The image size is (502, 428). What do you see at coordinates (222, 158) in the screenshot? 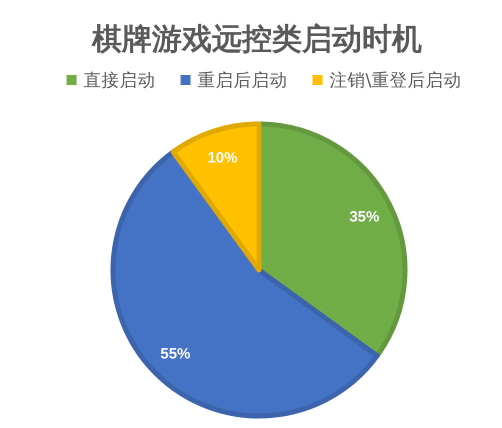
I see `data-label: 10%` at bounding box center [222, 158].